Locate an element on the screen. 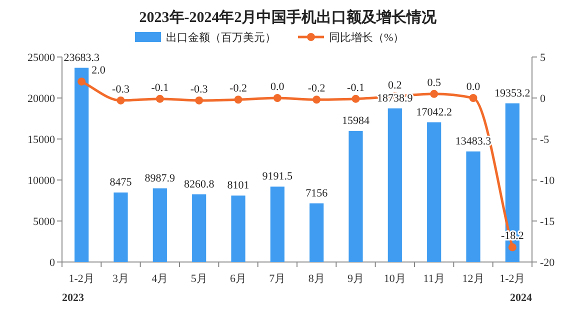 Image resolution: width=576 pixels, height=327 pixels. y2-tick-label: -15 is located at coordinates (548, 222).